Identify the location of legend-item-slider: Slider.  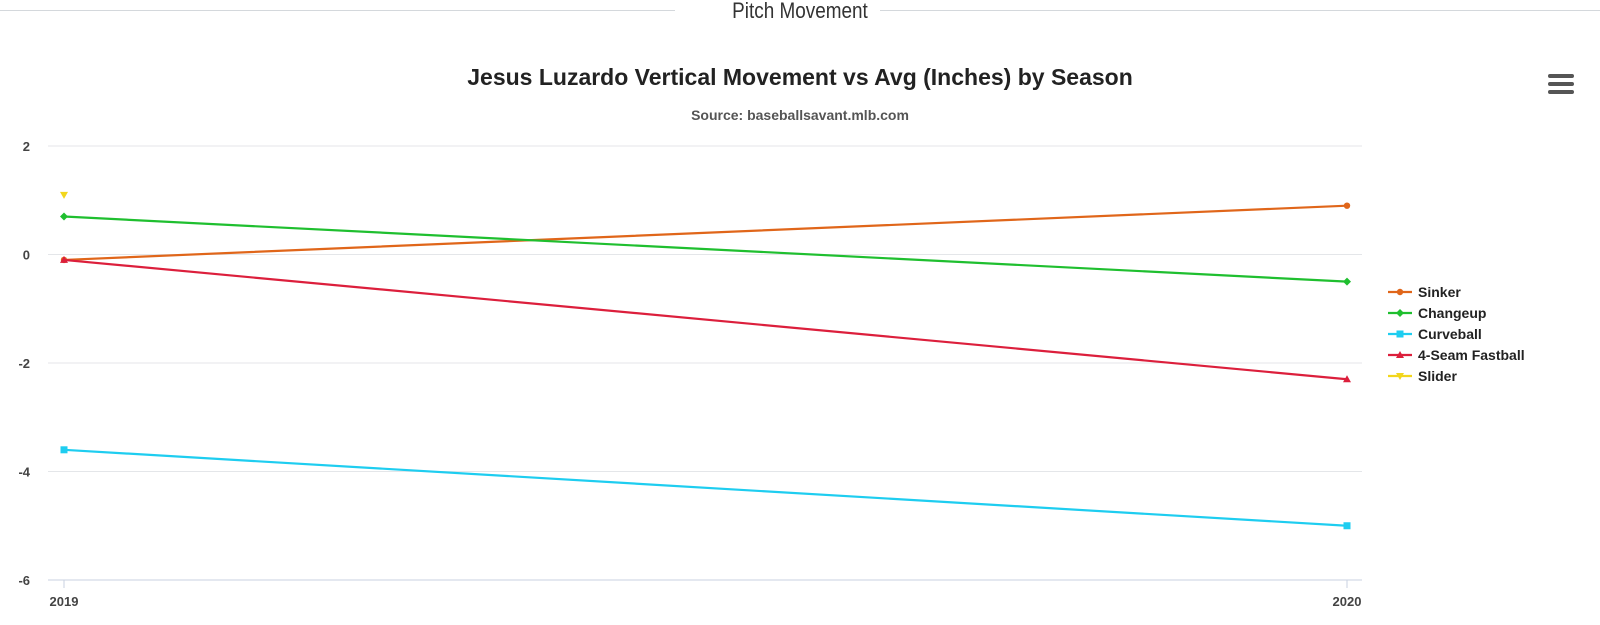
(1422, 376).